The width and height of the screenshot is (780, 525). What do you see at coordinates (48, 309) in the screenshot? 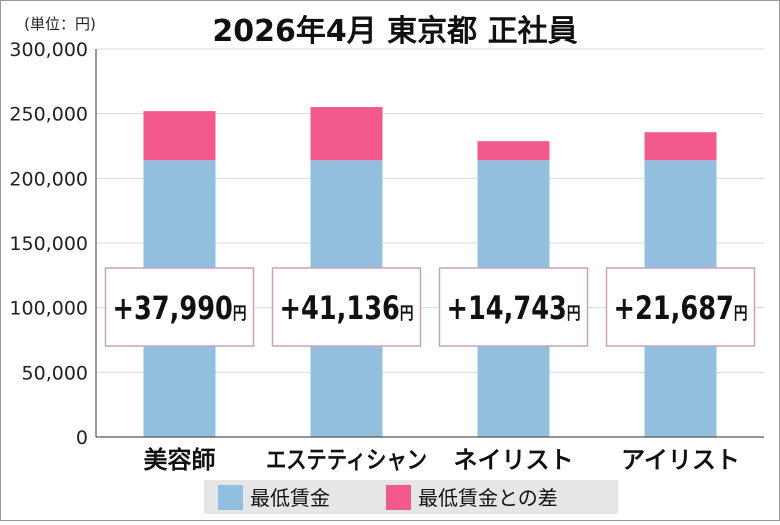
I see `y-tick-label: 100,000` at bounding box center [48, 309].